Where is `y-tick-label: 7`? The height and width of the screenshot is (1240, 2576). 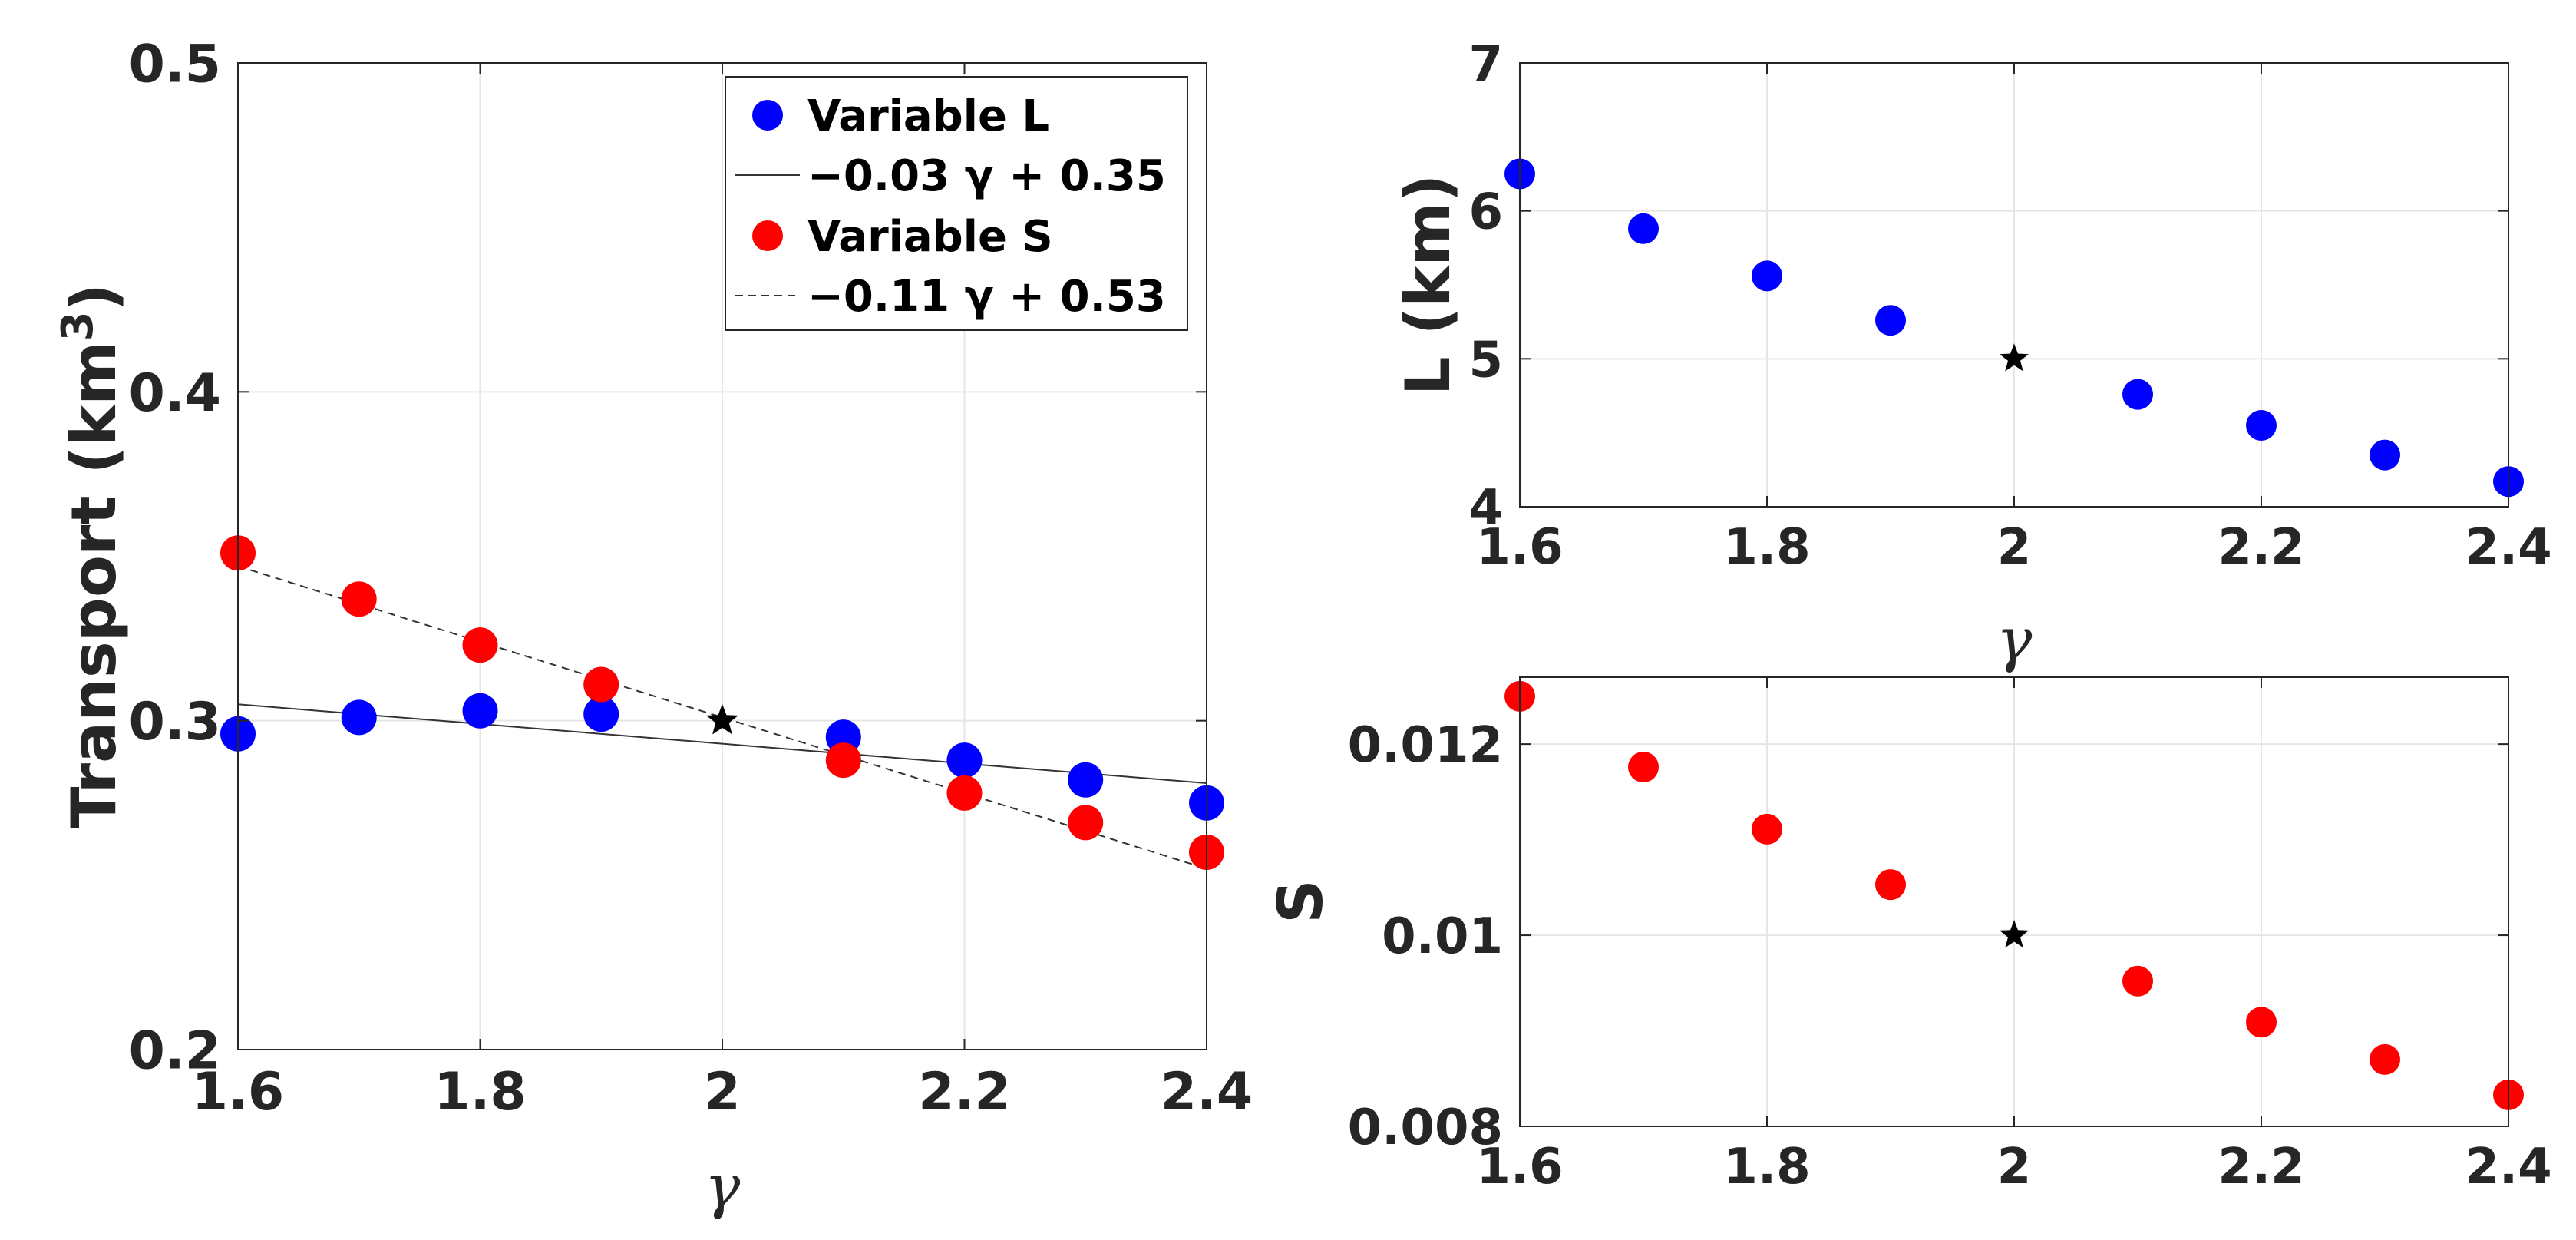
y-tick-label: 7 is located at coordinates (1485, 64).